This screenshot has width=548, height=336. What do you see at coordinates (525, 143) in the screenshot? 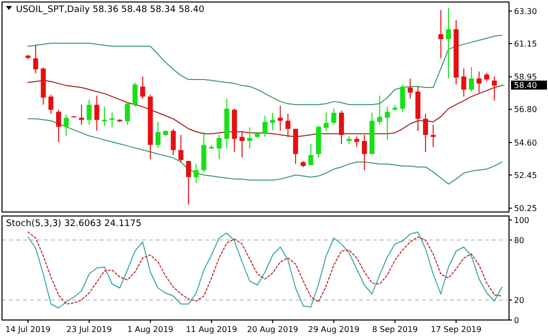
I see `y-tick-label: 54.60` at bounding box center [525, 143].